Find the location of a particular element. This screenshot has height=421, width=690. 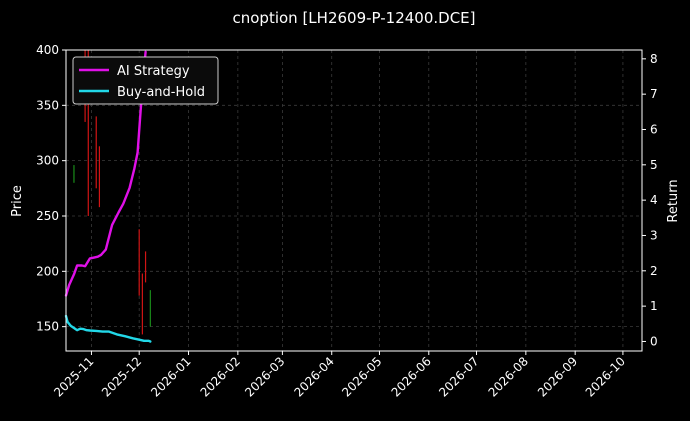

series-line-buy-and-hold is located at coordinates (108, 328).